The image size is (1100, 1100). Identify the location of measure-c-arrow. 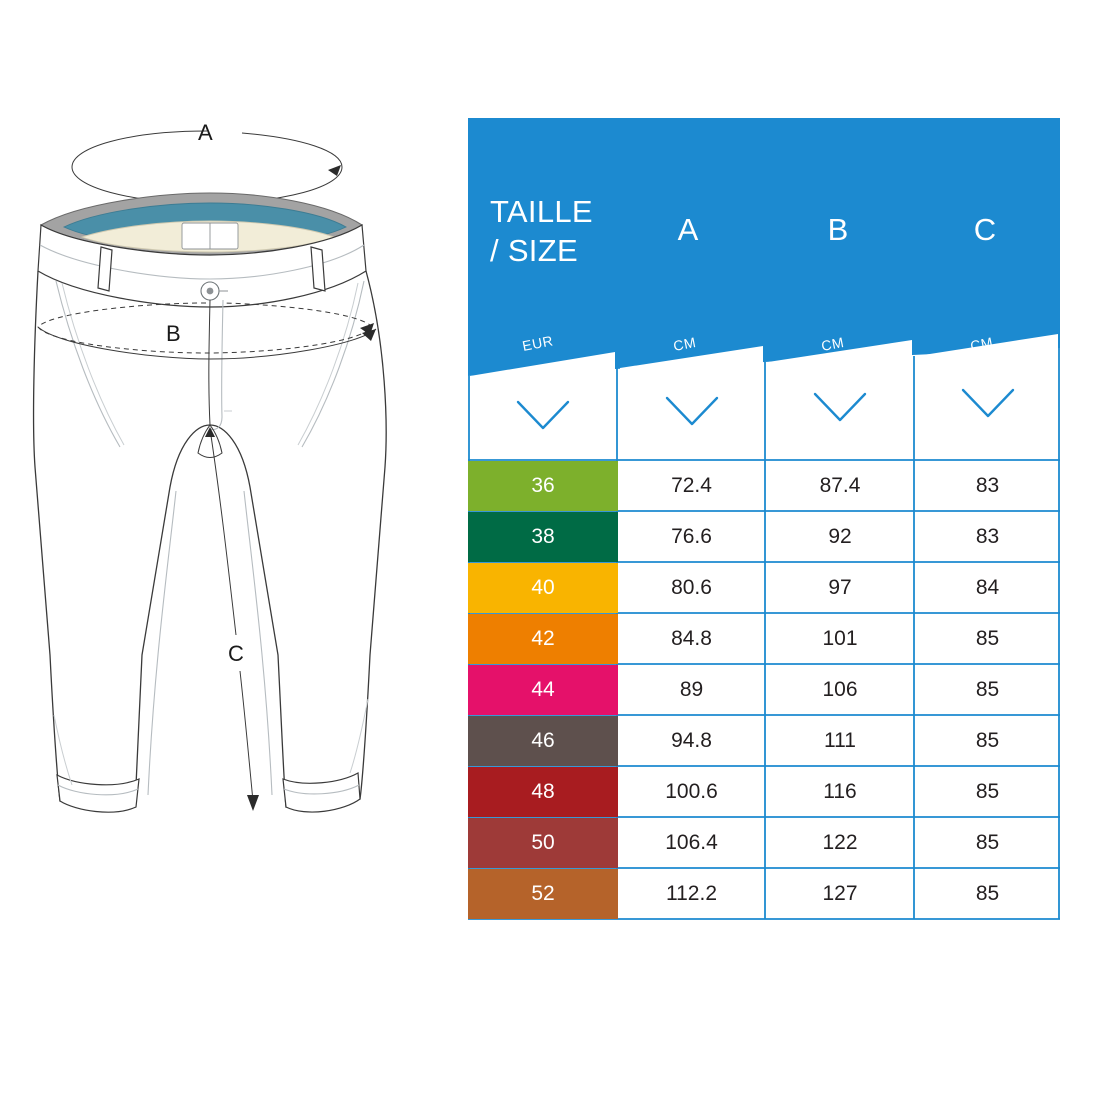
(253, 803).